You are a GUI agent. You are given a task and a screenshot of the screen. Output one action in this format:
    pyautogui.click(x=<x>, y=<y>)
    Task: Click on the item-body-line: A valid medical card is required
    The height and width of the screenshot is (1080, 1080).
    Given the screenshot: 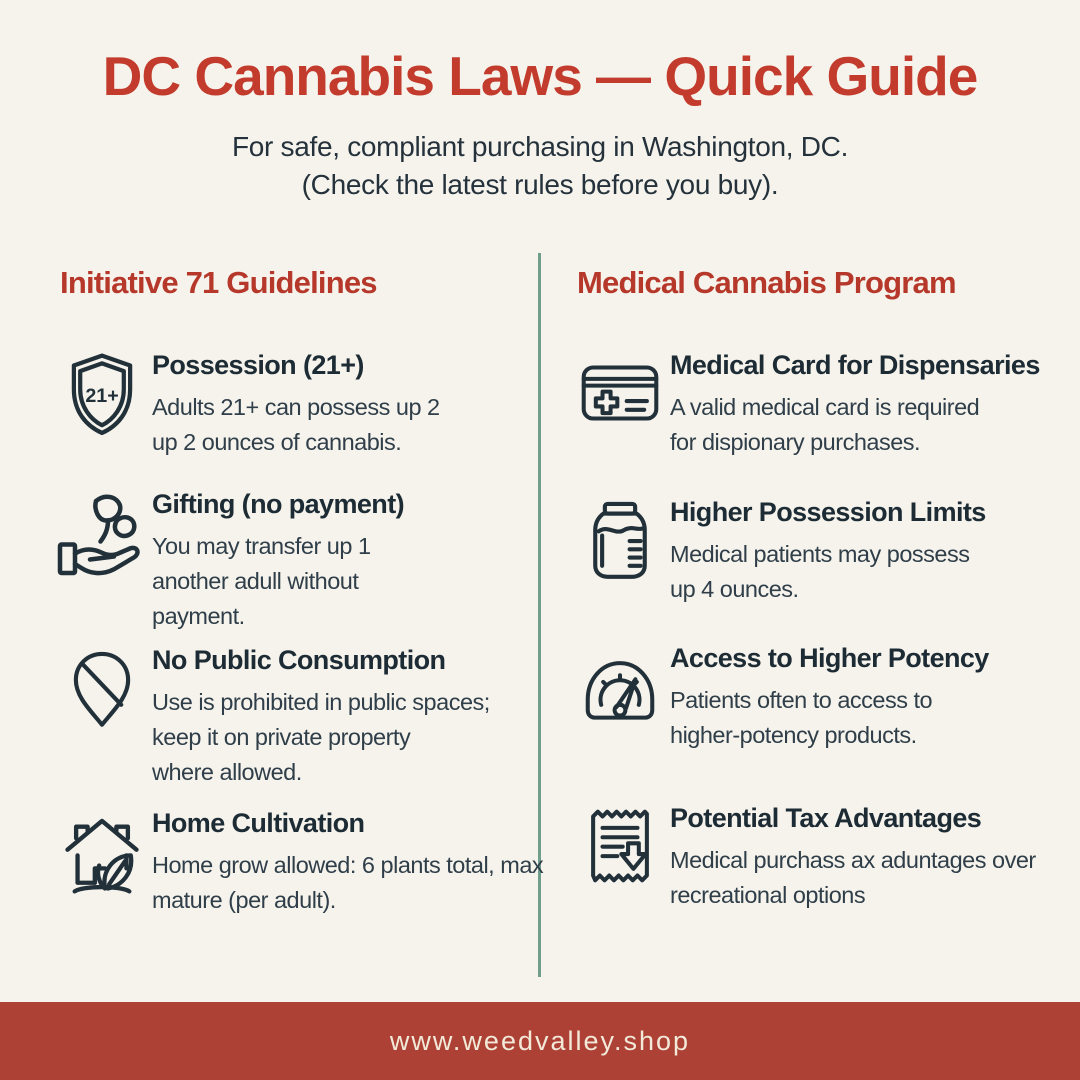 What is the action you would take?
    pyautogui.click(x=825, y=407)
    